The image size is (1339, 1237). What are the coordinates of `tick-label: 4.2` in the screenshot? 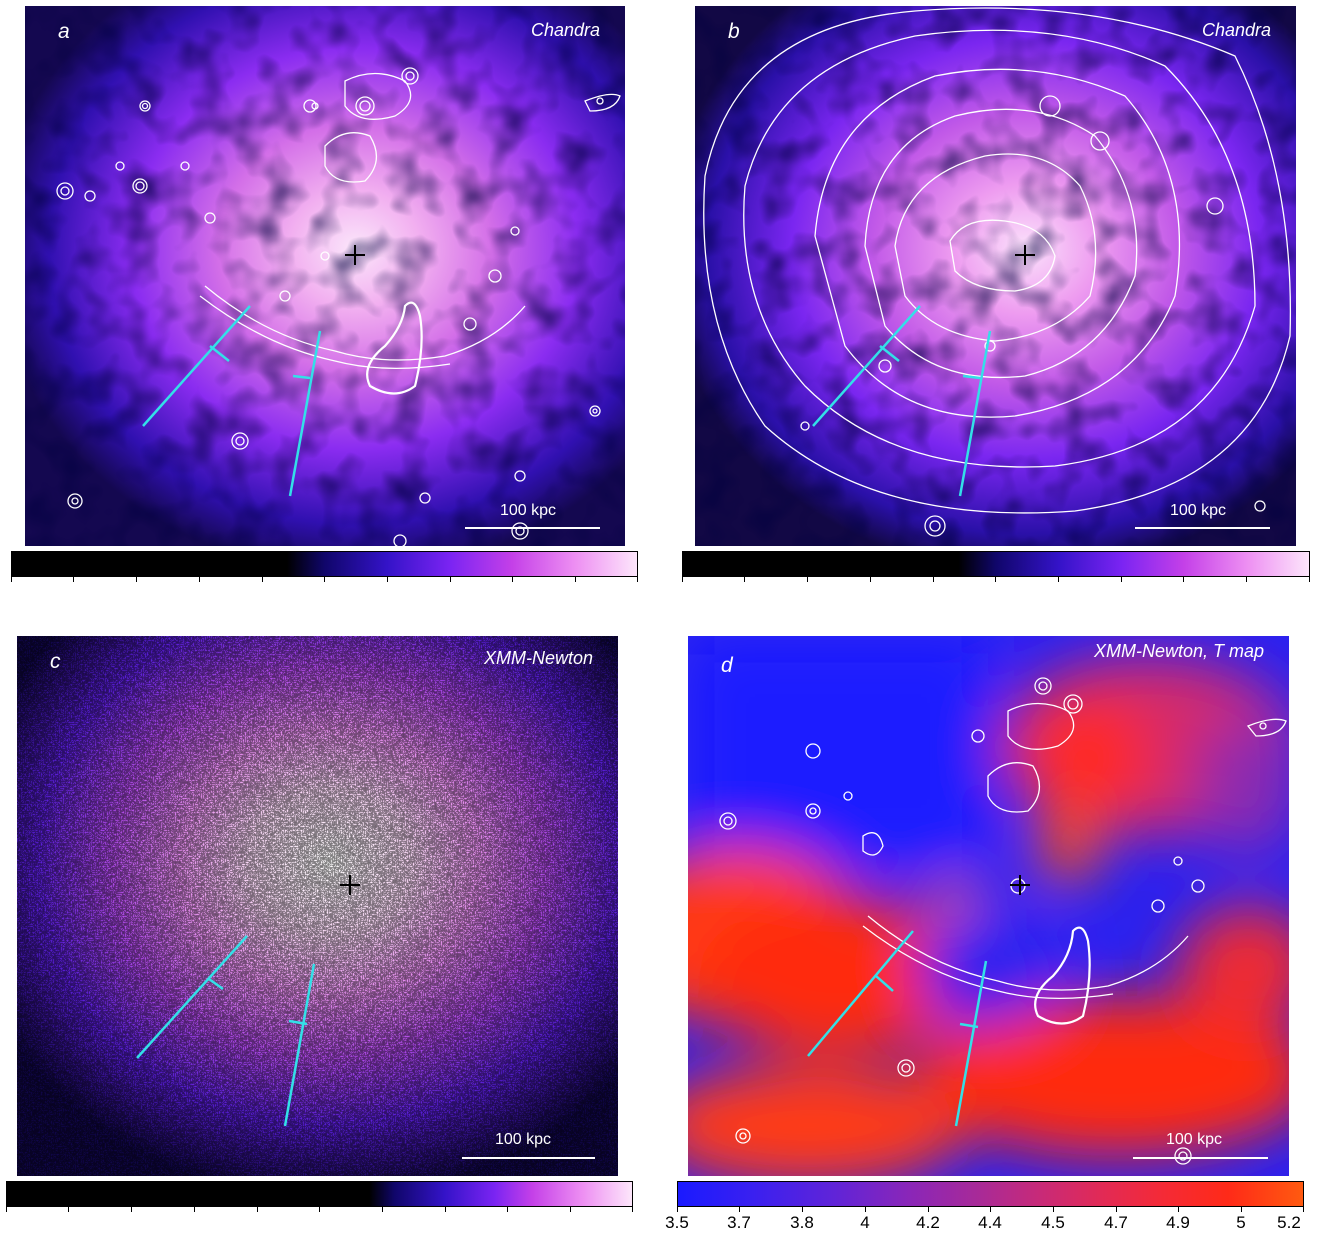 It's located at (928, 1222).